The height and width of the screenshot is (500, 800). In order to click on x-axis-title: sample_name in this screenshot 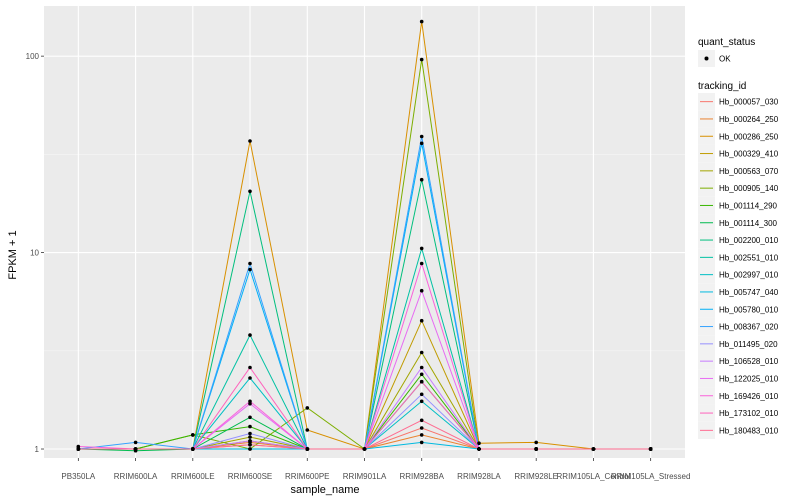, I will do `click(324, 490)`.